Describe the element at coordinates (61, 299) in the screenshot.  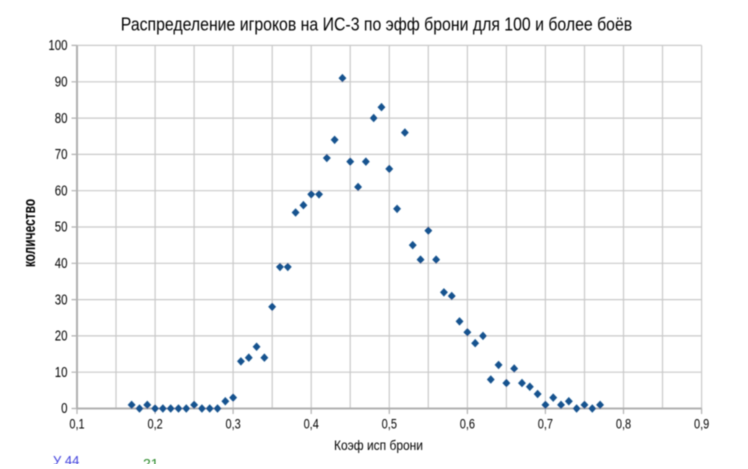
I see `svg-text: 30` at that location.